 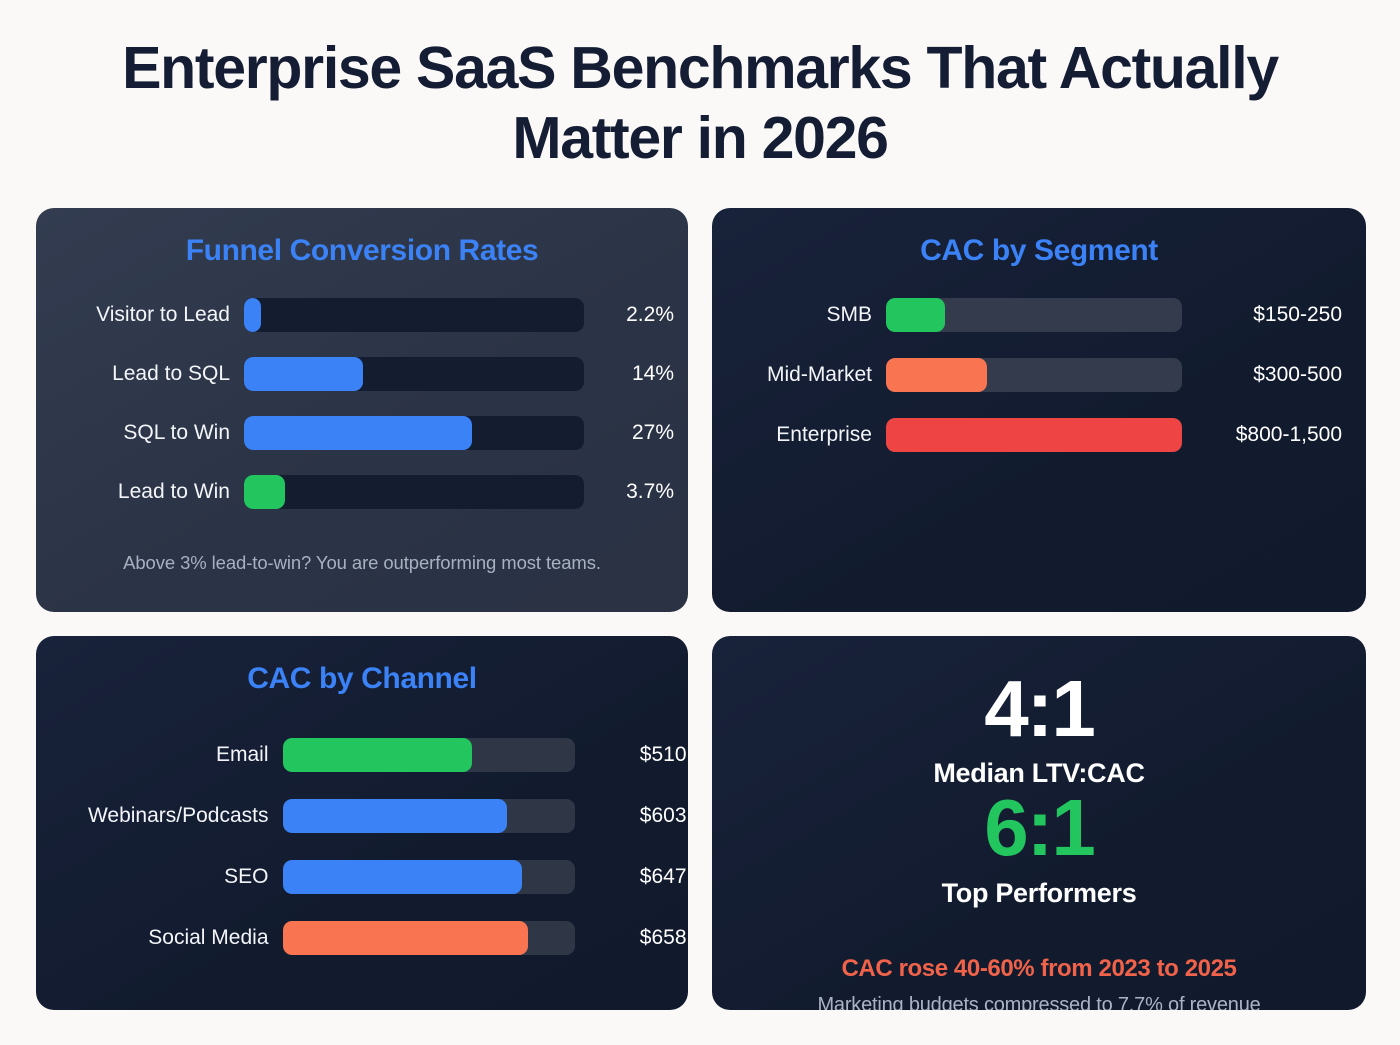 I want to click on channel-row-value: $658, so click(x=663, y=937).